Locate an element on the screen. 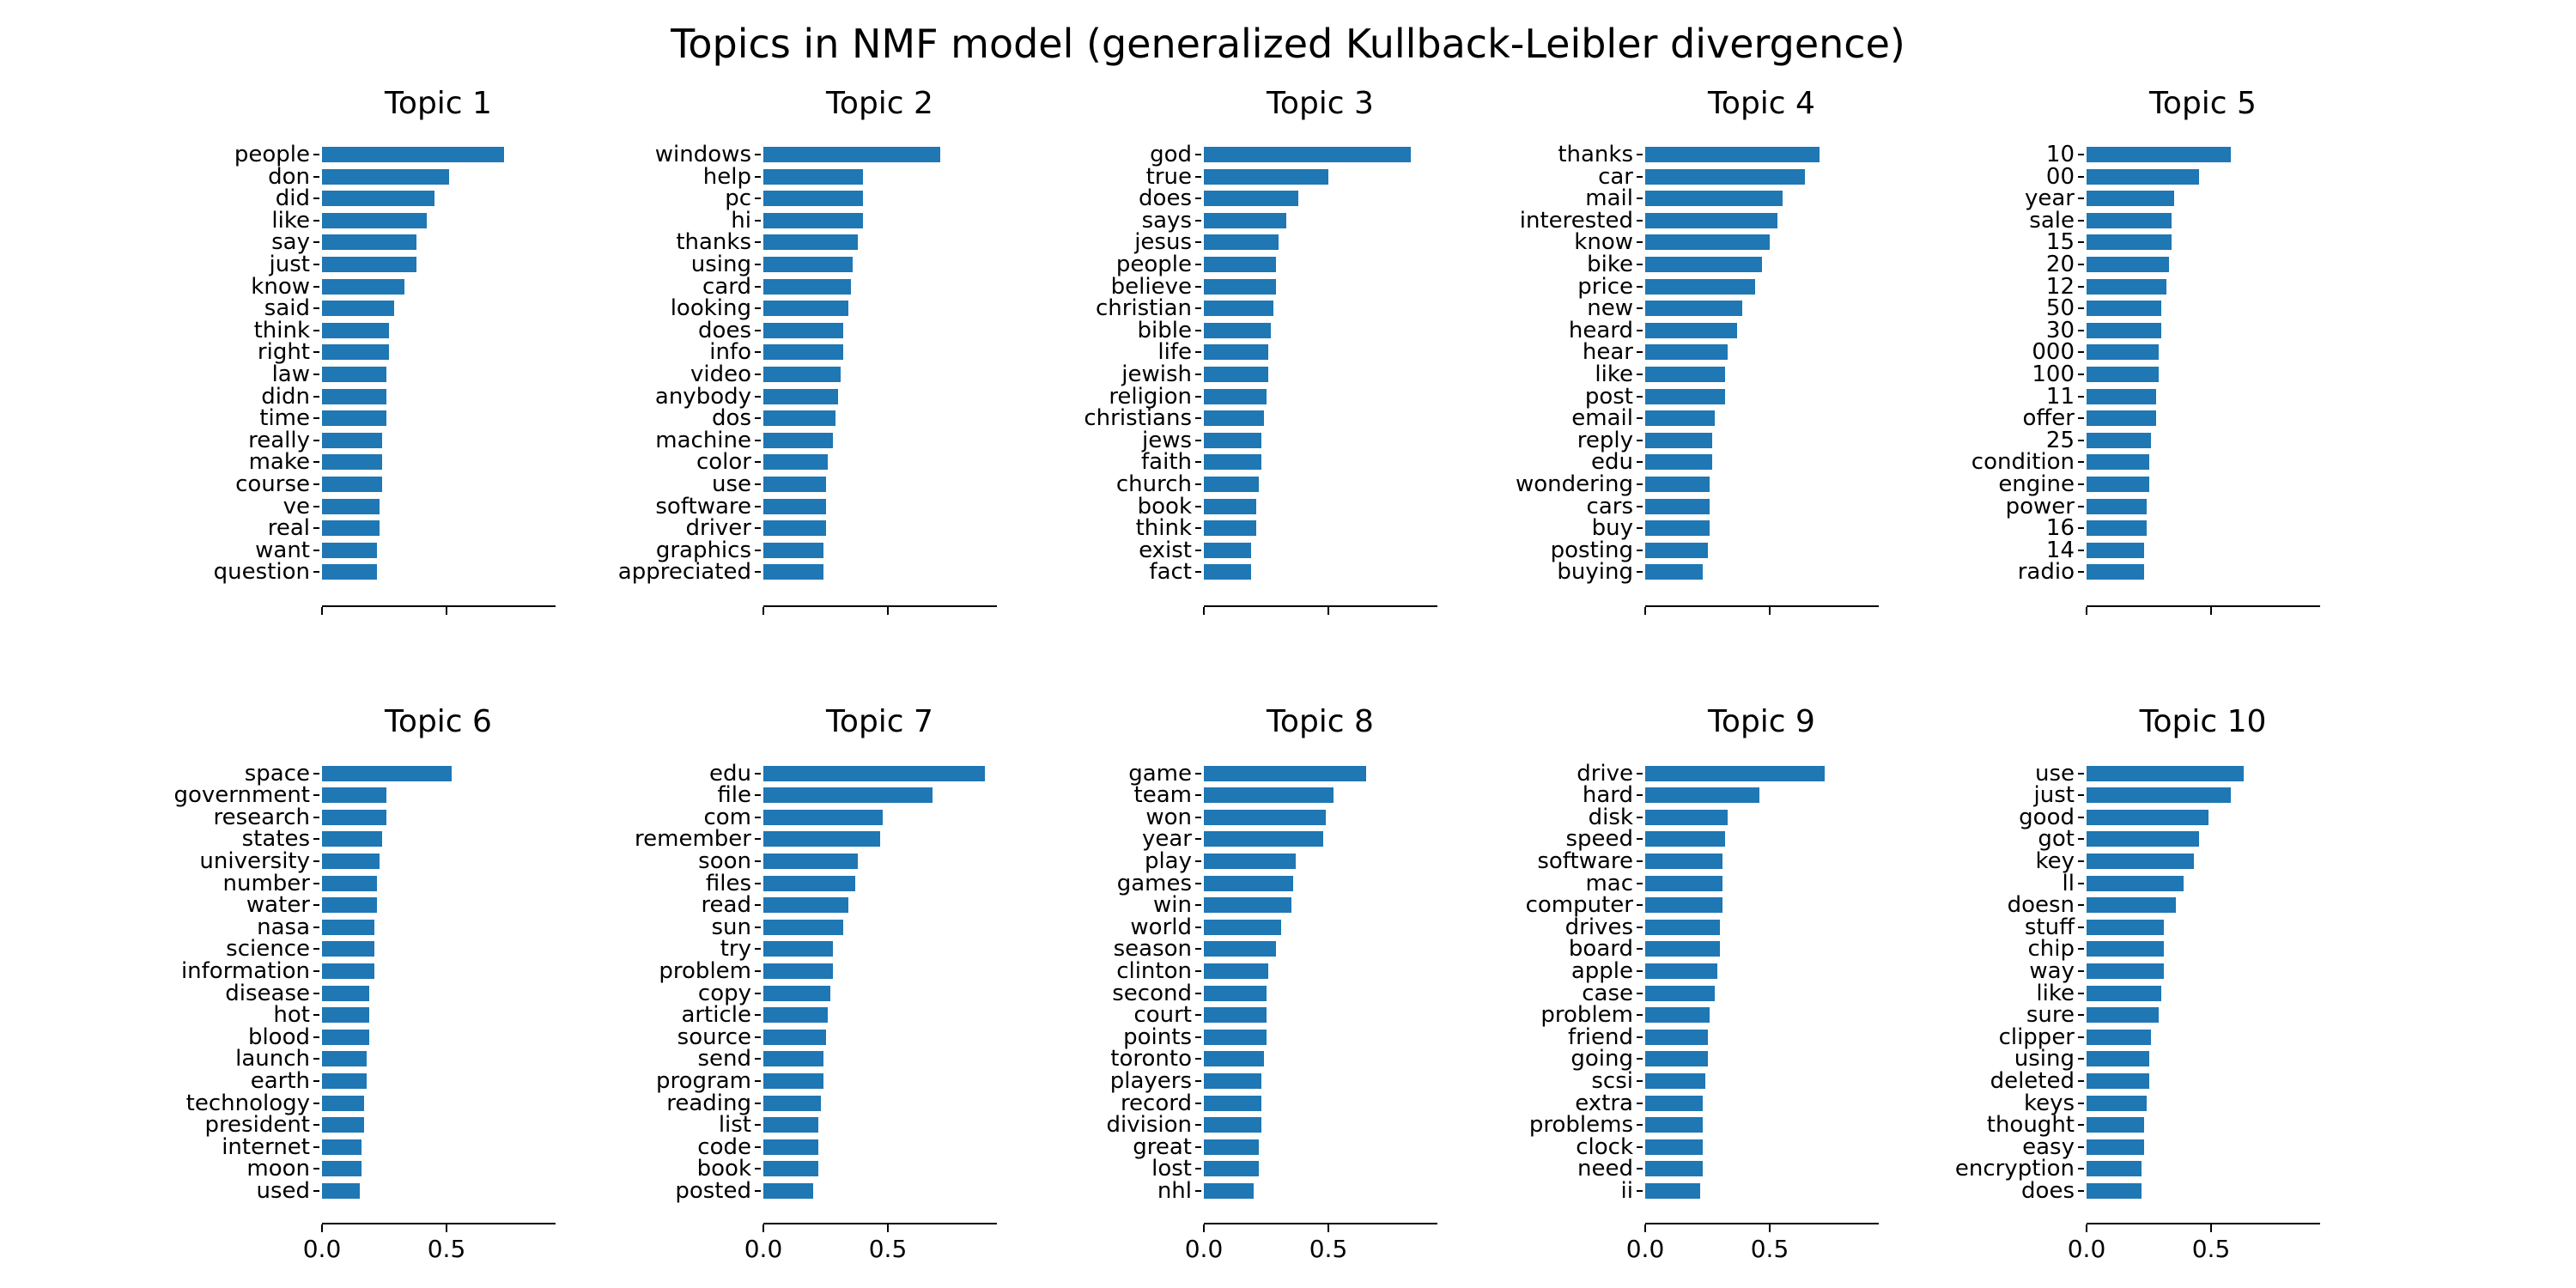 This screenshot has height=1288, width=2576. subplot-title: Topic 2 is located at coordinates (879, 104).